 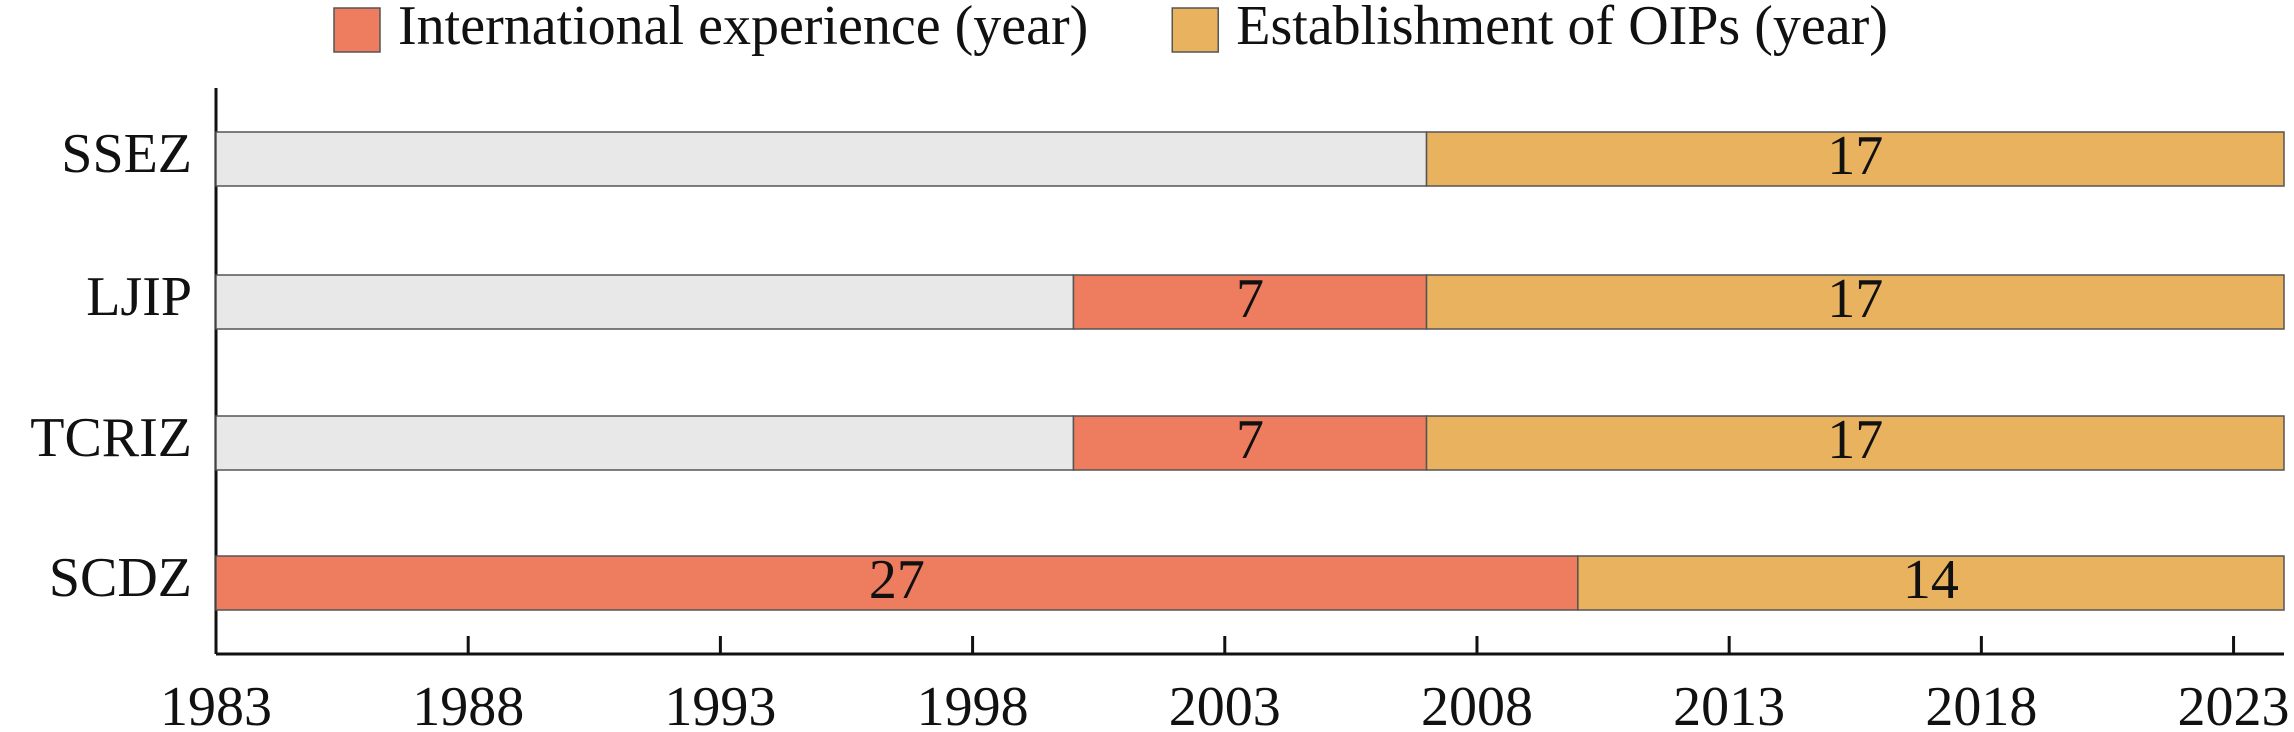 What do you see at coordinates (973, 704) in the screenshot?
I see `x-tick-label: 1998` at bounding box center [973, 704].